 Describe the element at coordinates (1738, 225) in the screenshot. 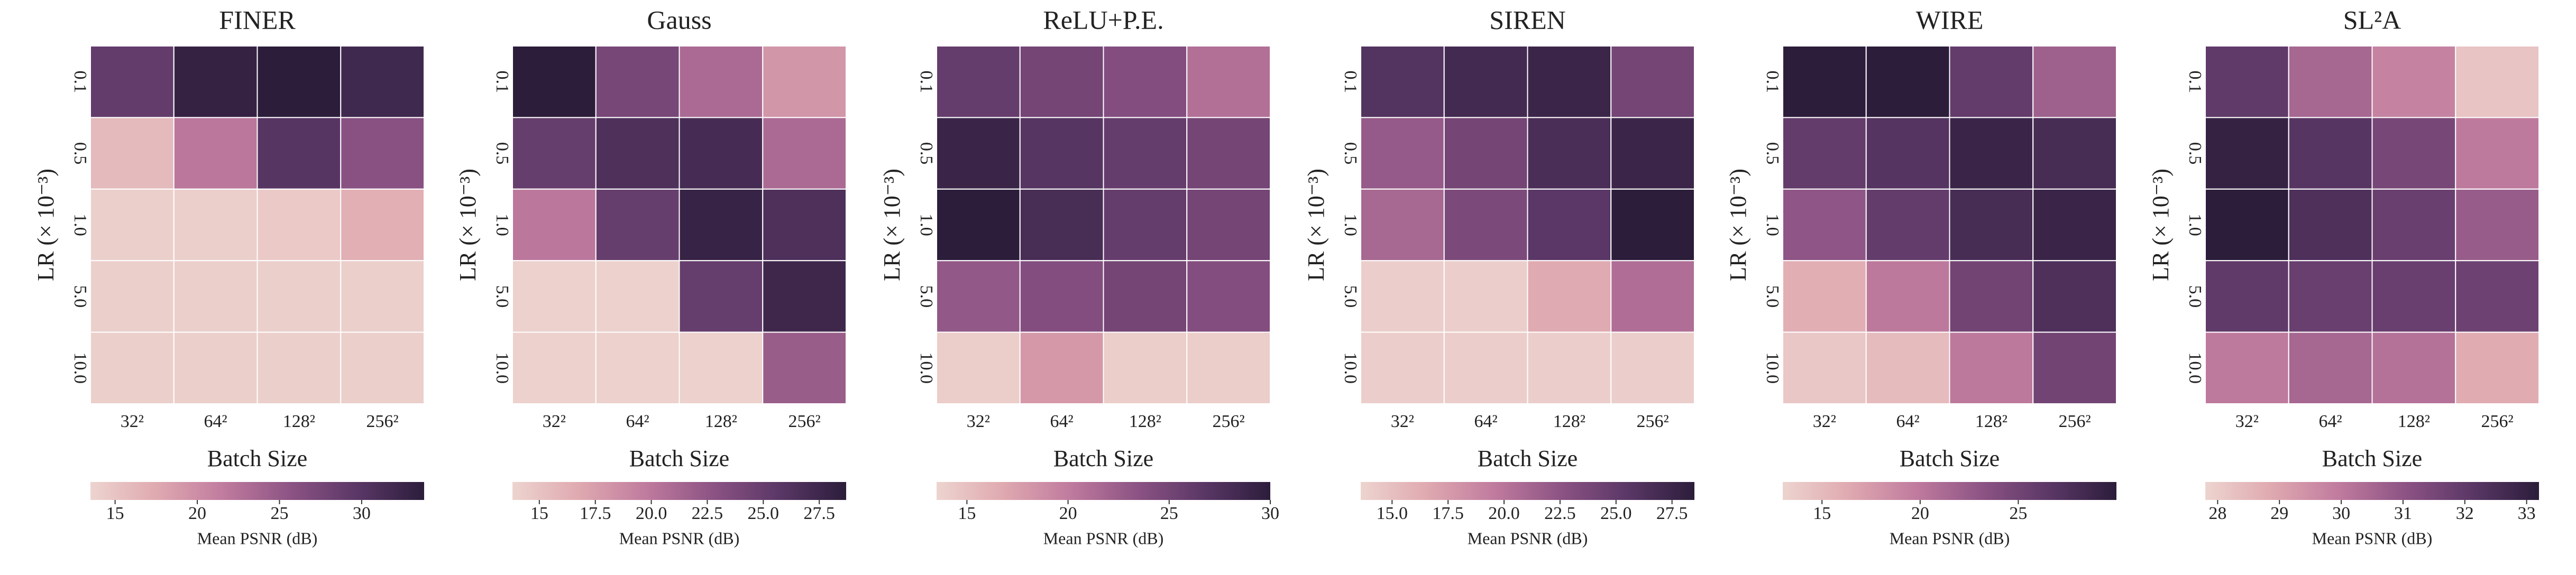

I see `y-axis-label: LR (× 10⁻³)` at that location.